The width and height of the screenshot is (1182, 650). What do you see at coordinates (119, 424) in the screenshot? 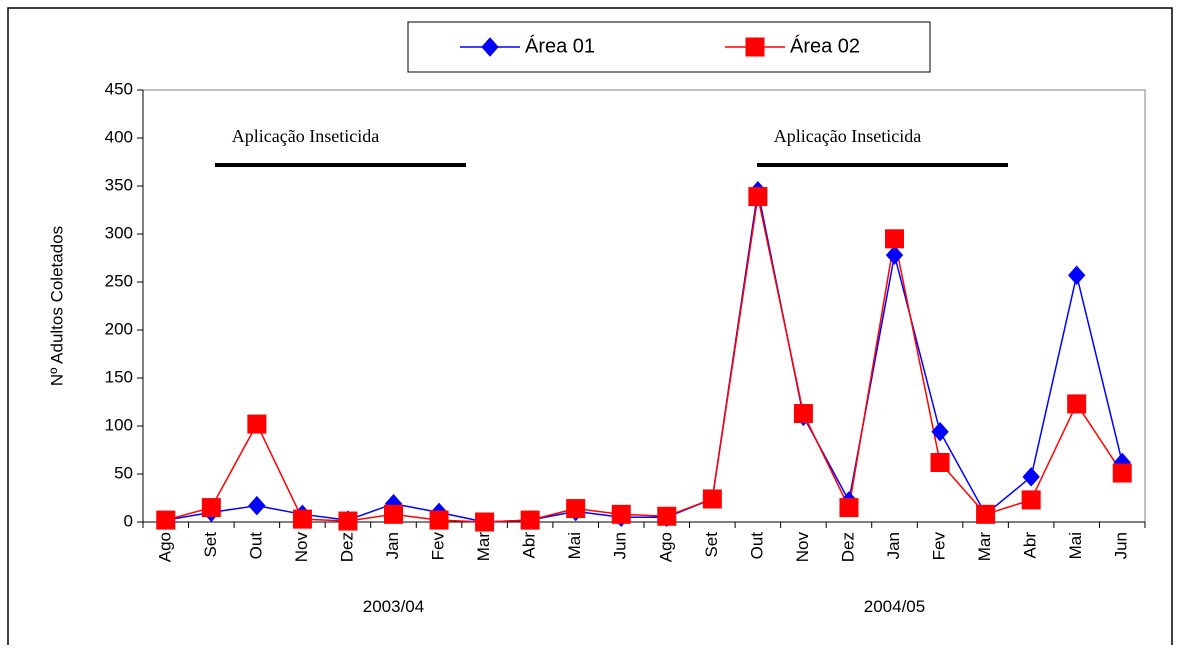
I see `y-tick-label: 100` at bounding box center [119, 424].